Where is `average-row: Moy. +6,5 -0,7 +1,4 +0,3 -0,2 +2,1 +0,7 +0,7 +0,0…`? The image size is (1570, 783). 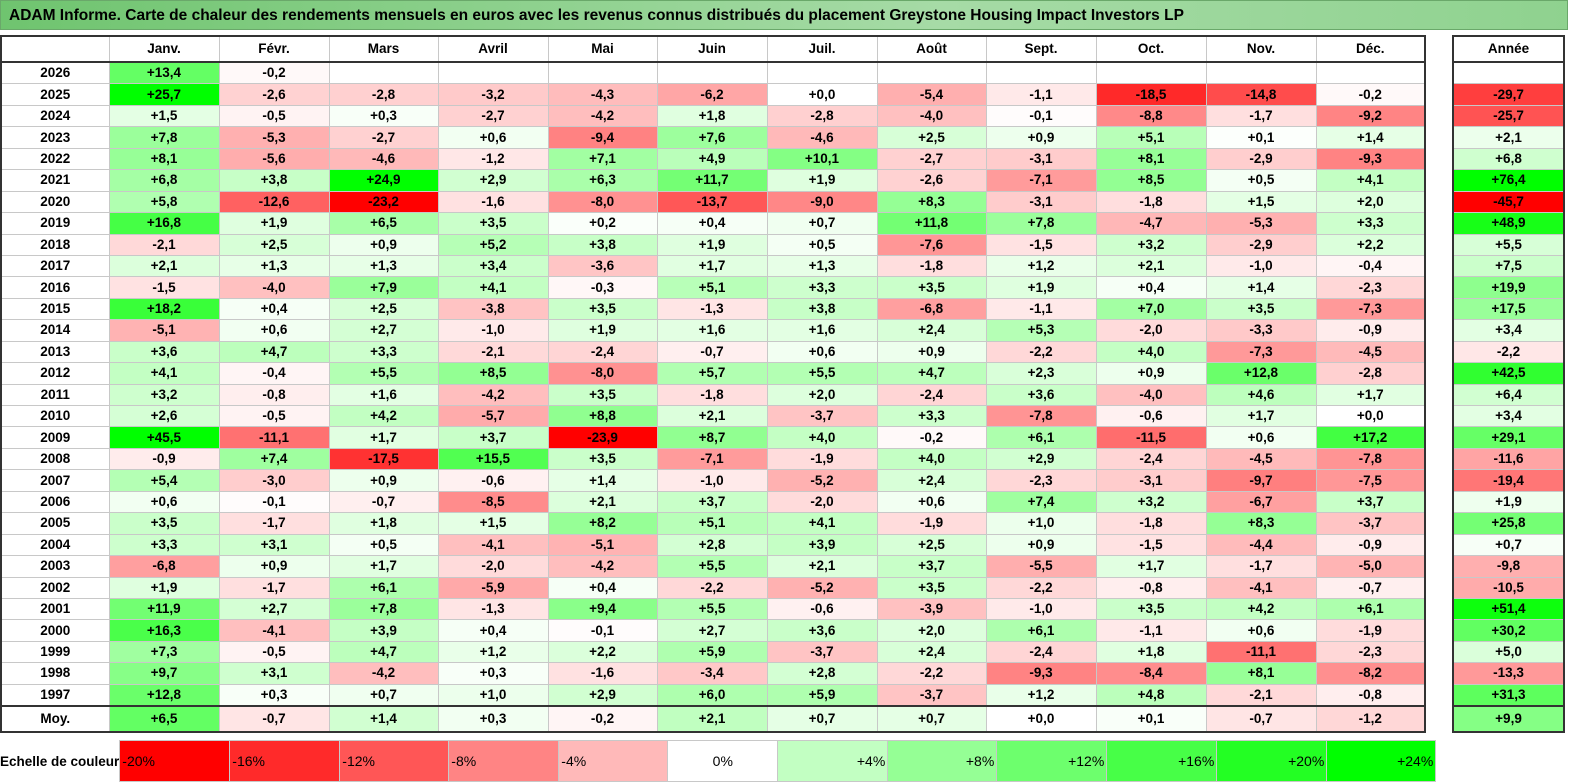
average-row: Moy. +6,5 -0,7 +1,4 +0,3 -0,2 +2,1 +0,7 +0,7 +0,0… is located at coordinates (713, 719).